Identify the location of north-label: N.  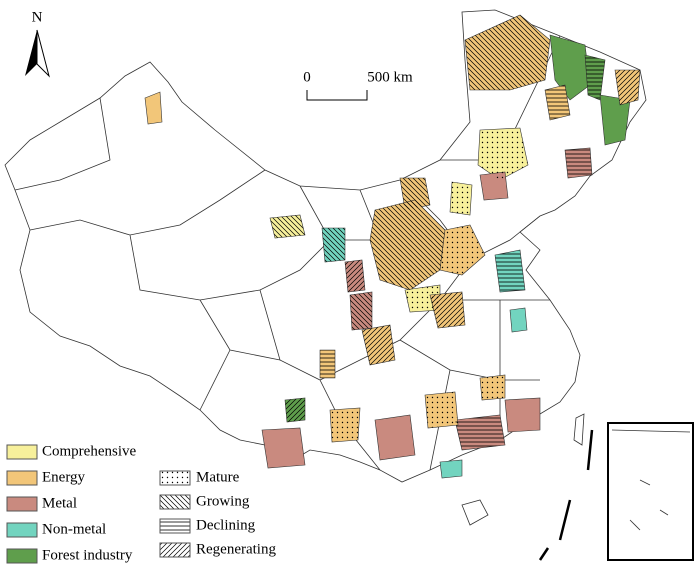
(37, 17).